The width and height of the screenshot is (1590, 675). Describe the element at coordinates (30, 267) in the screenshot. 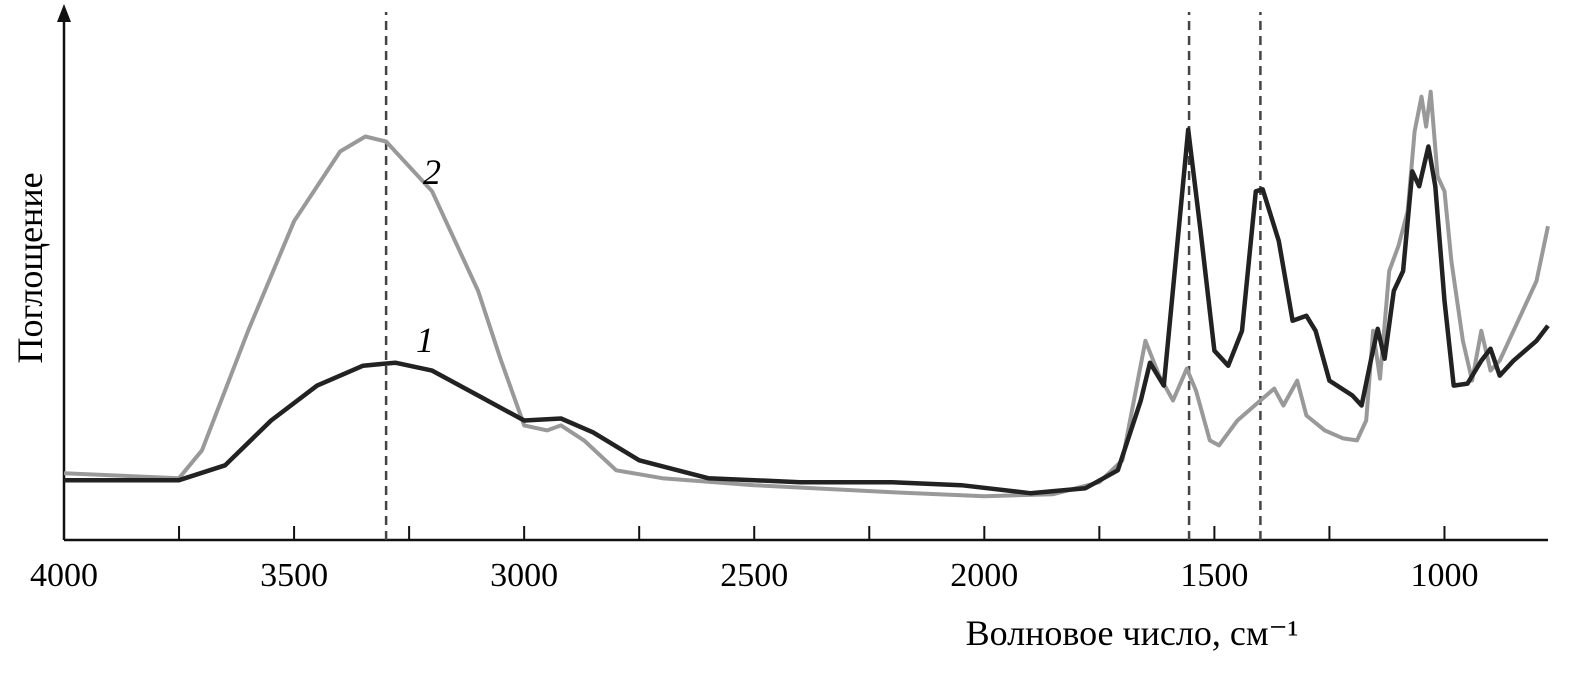

I see `y-axis-label: Поглощение` at that location.